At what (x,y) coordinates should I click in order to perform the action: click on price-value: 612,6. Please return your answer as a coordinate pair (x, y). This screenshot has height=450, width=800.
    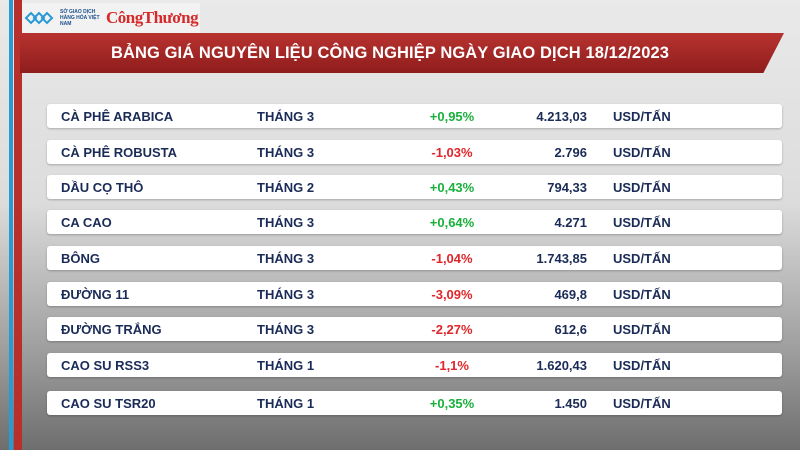
    Looking at the image, I should click on (570, 329).